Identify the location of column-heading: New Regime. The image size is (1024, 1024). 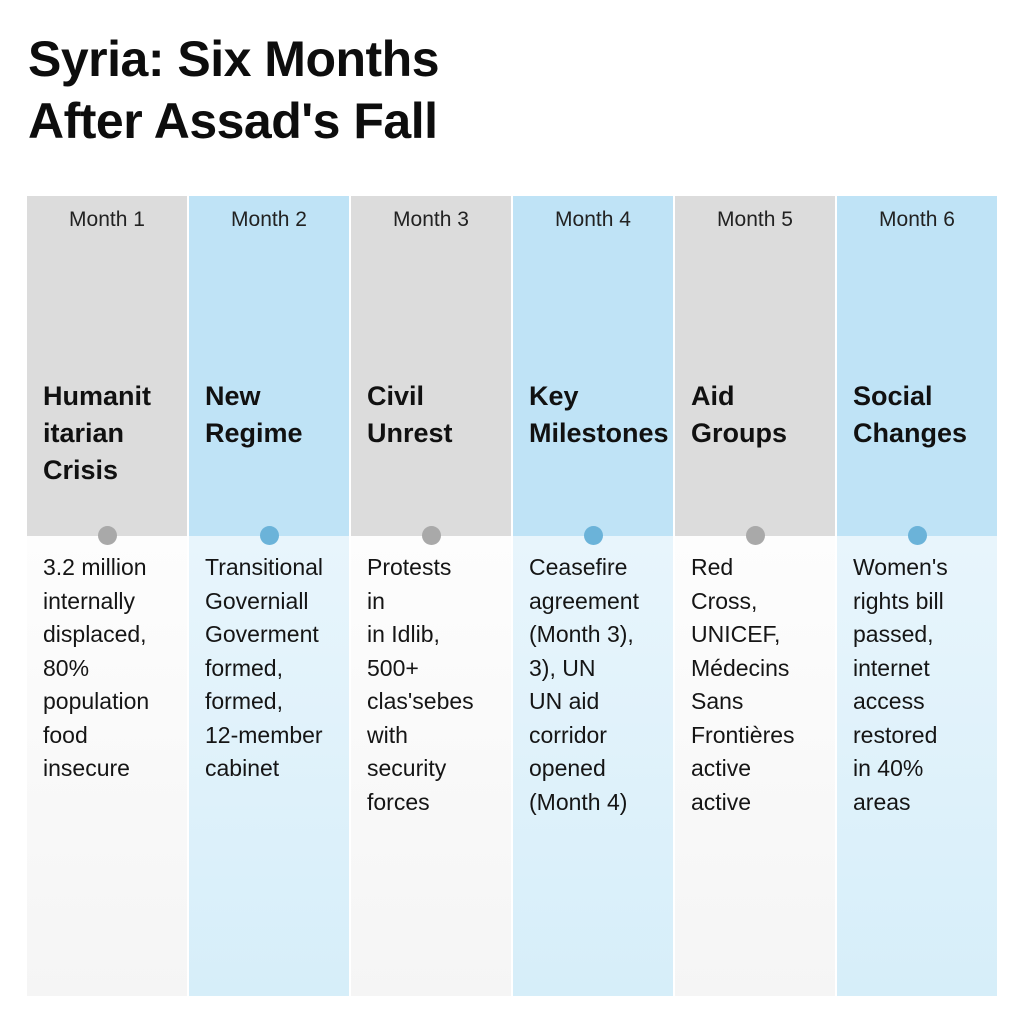
(254, 415).